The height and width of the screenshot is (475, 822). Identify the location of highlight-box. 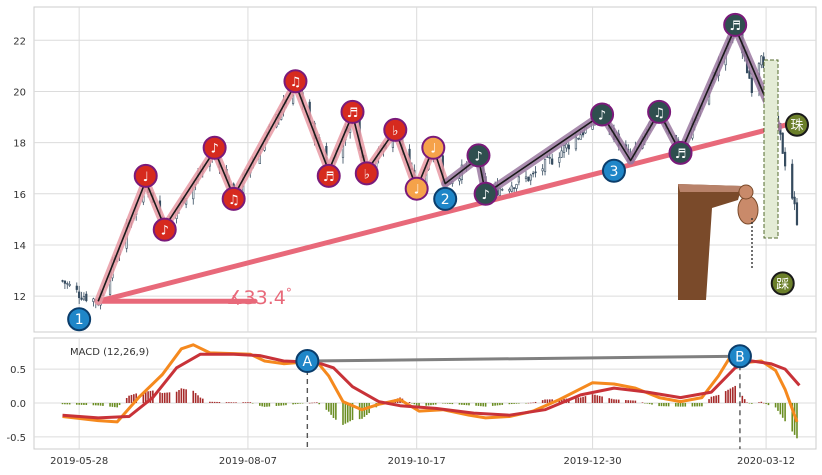
(771, 149).